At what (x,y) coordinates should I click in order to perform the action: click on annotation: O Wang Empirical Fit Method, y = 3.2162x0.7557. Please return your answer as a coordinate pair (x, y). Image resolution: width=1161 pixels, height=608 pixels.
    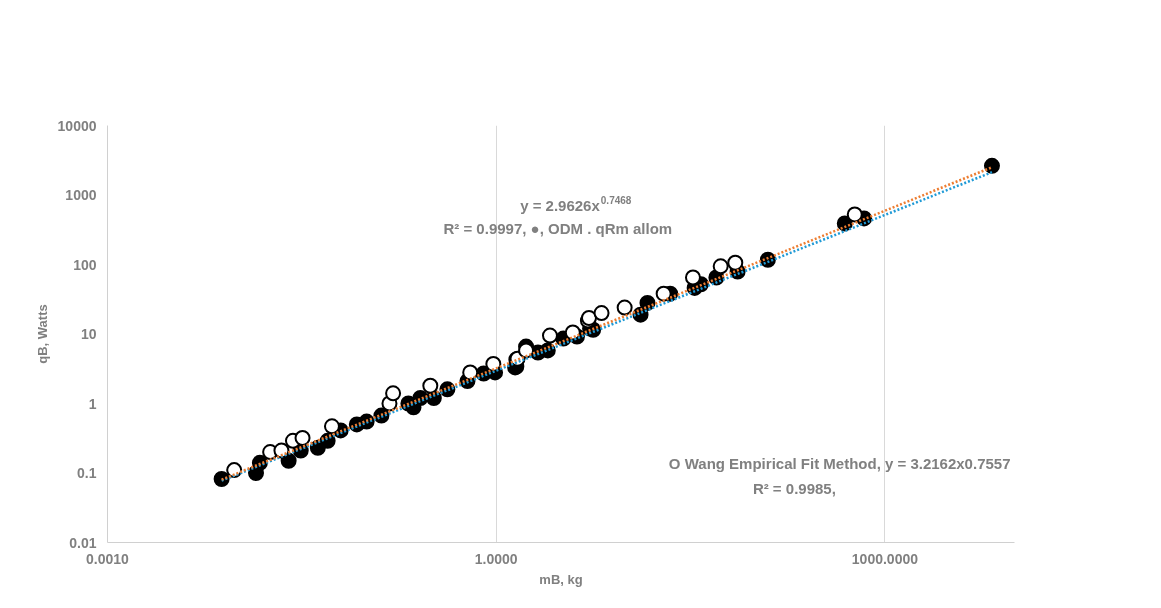
    Looking at the image, I should click on (839, 463).